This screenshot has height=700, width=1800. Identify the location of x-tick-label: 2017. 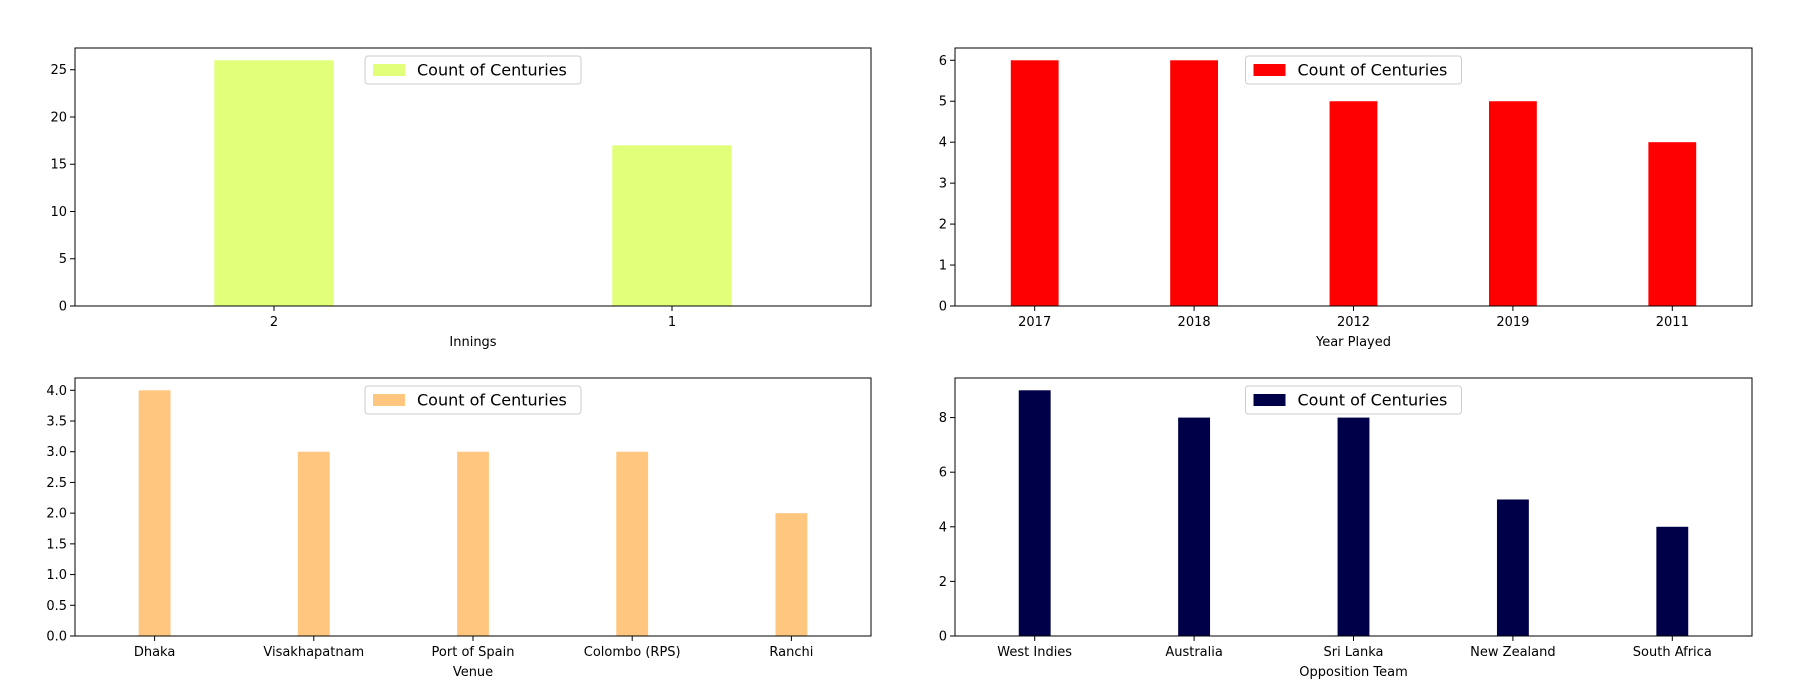
(1034, 322).